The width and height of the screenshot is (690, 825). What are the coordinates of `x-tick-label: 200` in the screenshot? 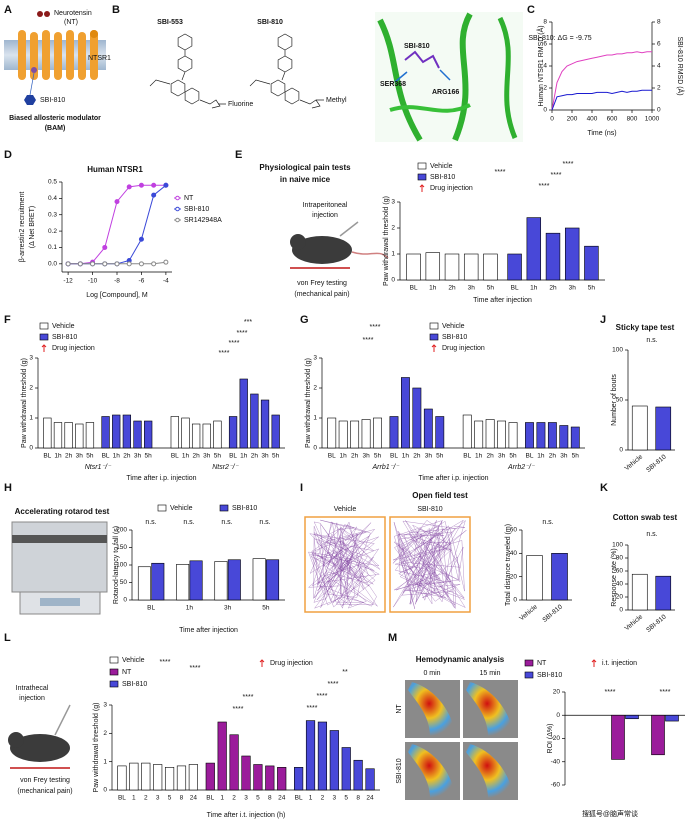 It's located at (572, 119).